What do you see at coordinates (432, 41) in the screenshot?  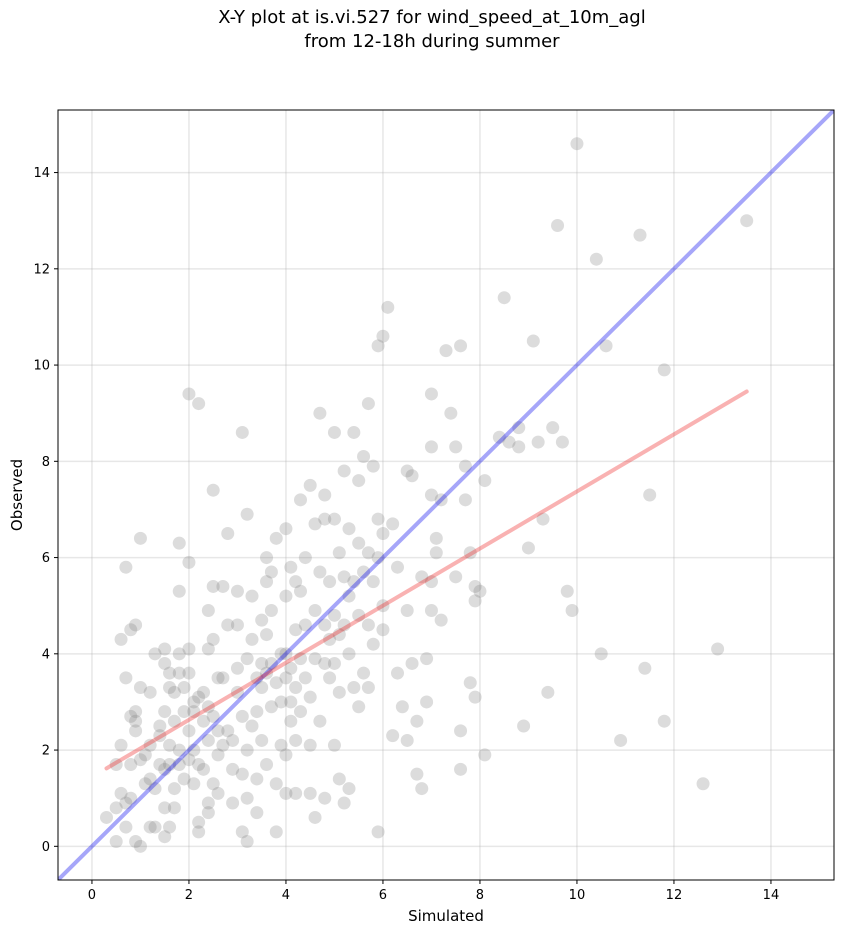 I see `chart-title-line-2: from 12-18h during summer` at bounding box center [432, 41].